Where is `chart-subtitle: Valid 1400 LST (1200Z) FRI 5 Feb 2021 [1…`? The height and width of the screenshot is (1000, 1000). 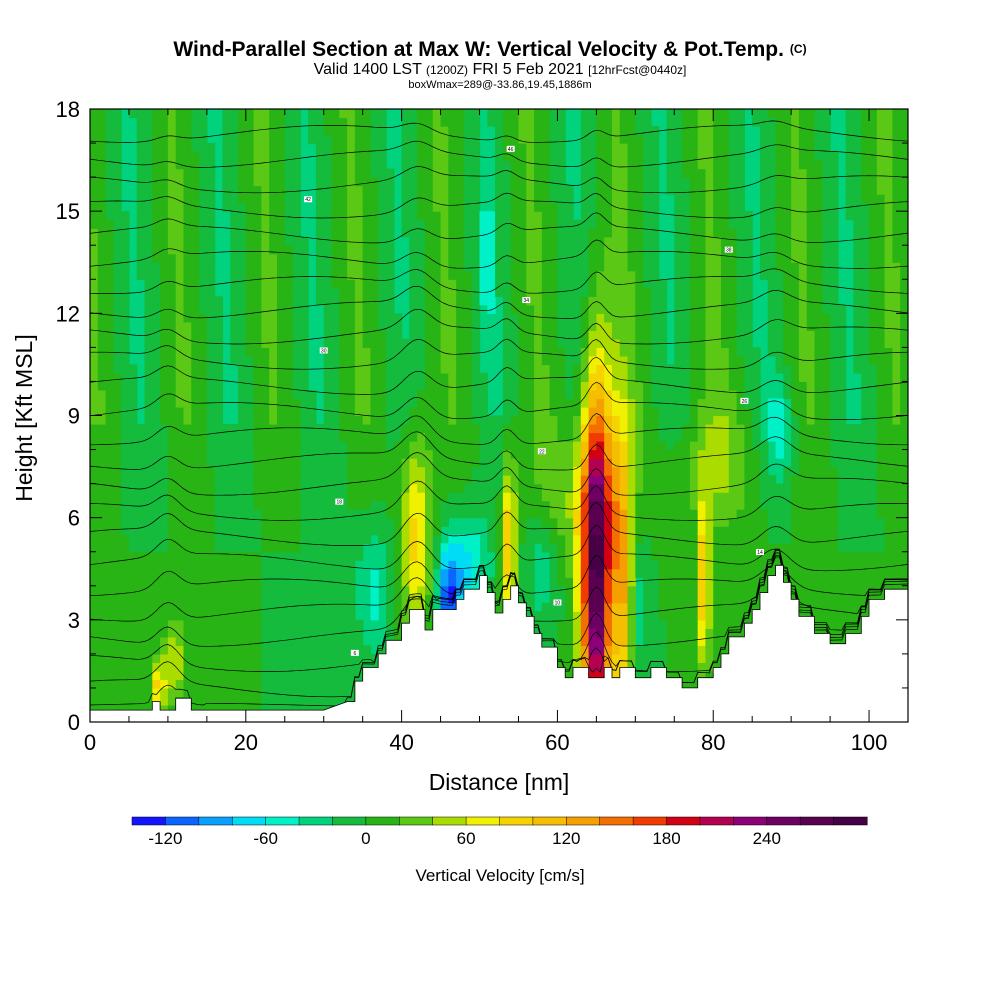 chart-subtitle: Valid 1400 LST (1200Z) FRI 5 Feb 2021 [1… is located at coordinates (500, 69).